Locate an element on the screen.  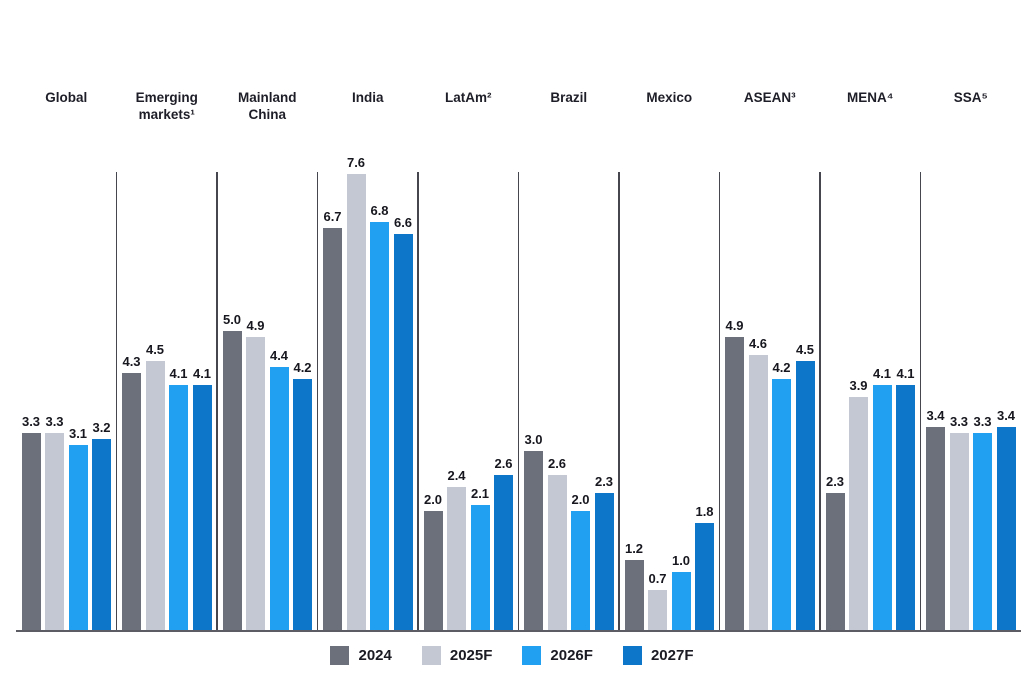
bar-value-label: 2.3 is located at coordinates (604, 482).